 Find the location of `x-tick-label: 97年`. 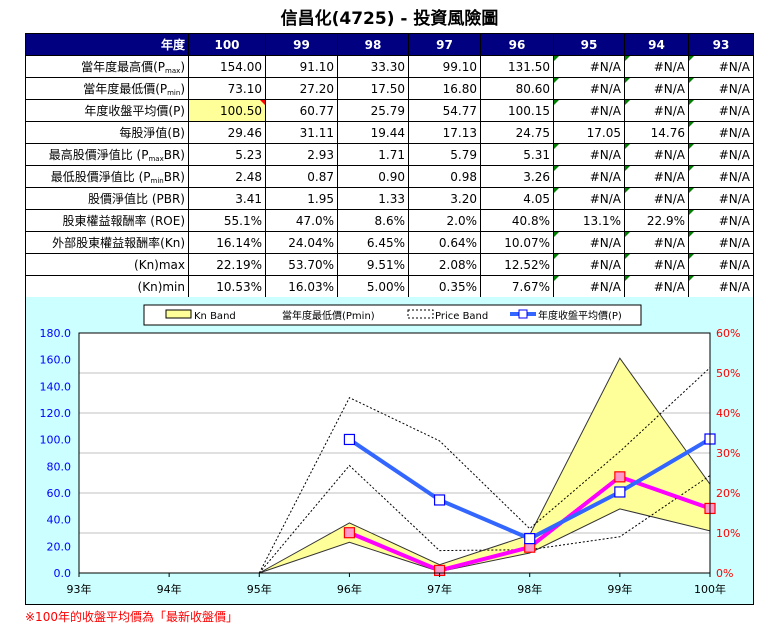

x-tick-label: 97年 is located at coordinates (439, 589).